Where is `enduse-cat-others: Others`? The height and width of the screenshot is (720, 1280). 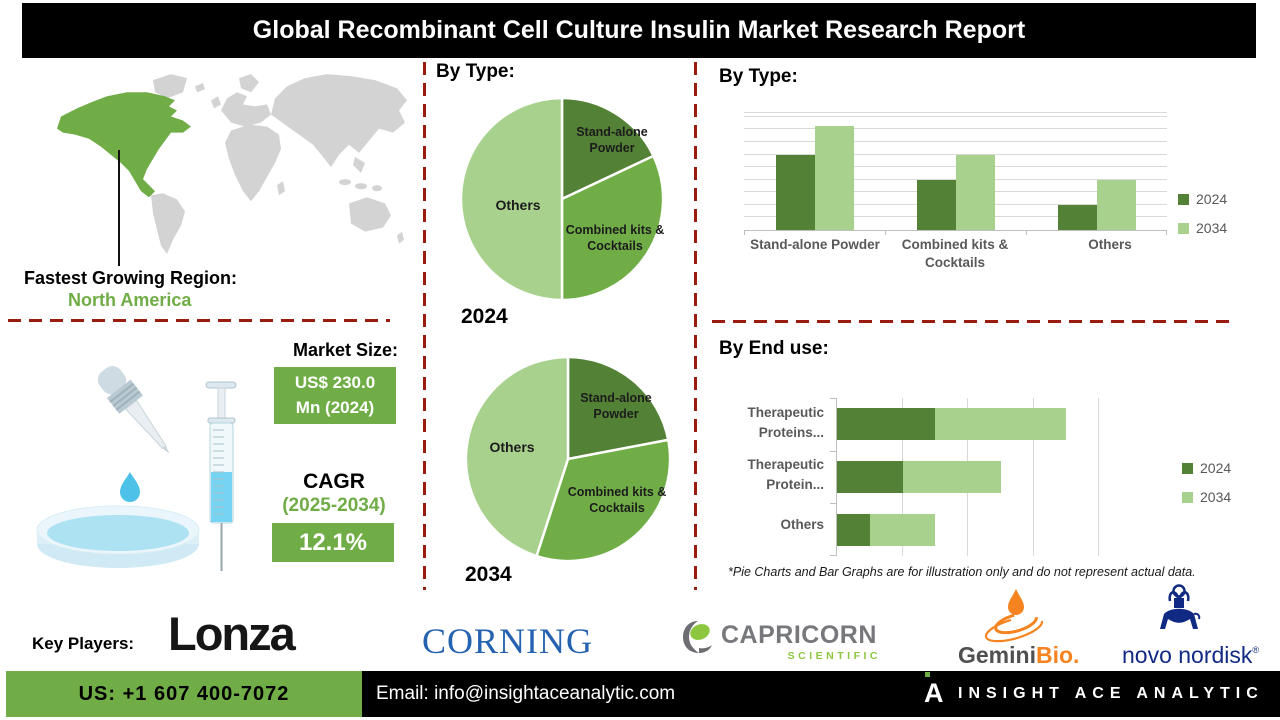
enduse-cat-others: Others is located at coordinates (802, 524).